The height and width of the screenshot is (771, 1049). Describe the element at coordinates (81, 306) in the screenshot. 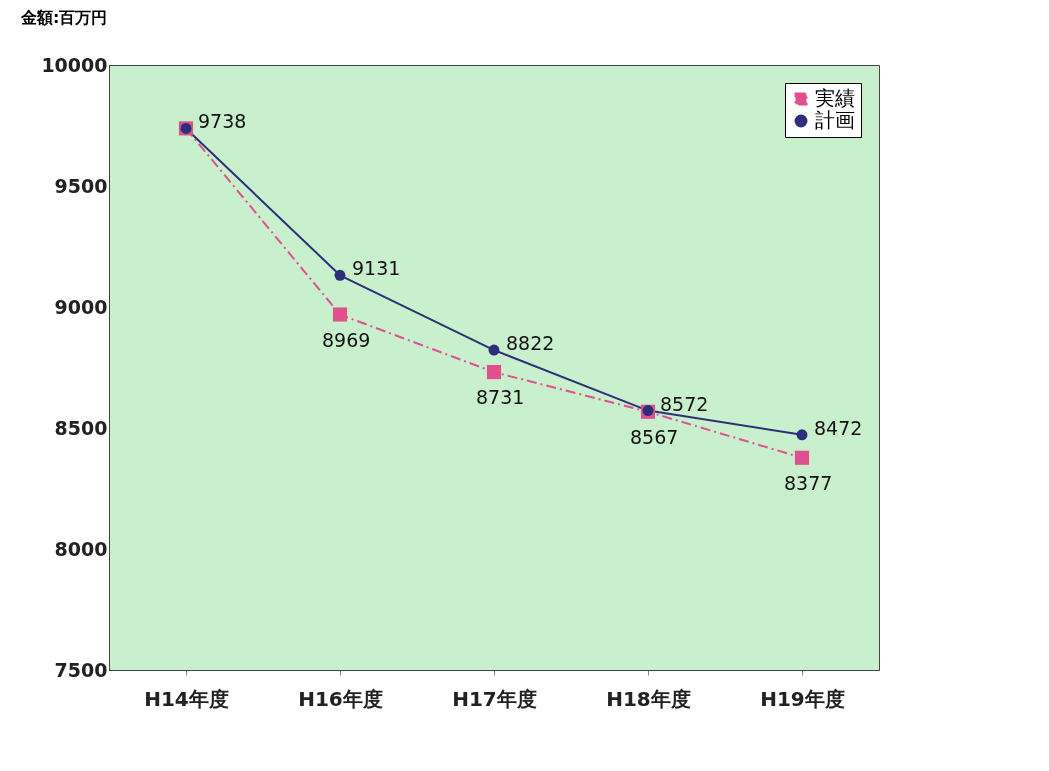

I see `y-tick-label: 9000` at that location.